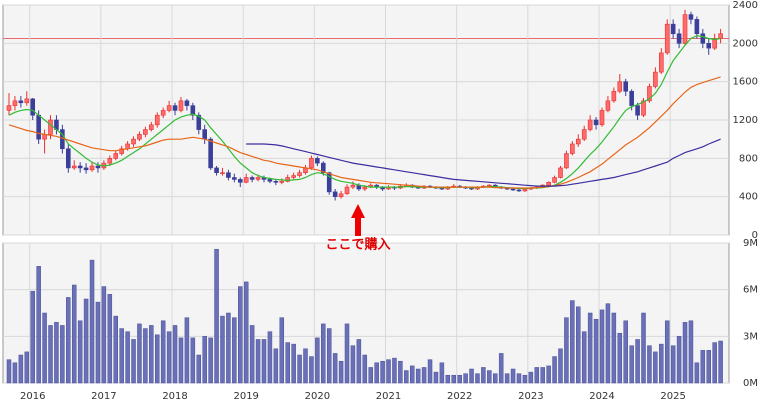 This screenshot has height=404, width=761. What do you see at coordinates (103, 396) in the screenshot?
I see `x-tick-label: 2017` at bounding box center [103, 396].